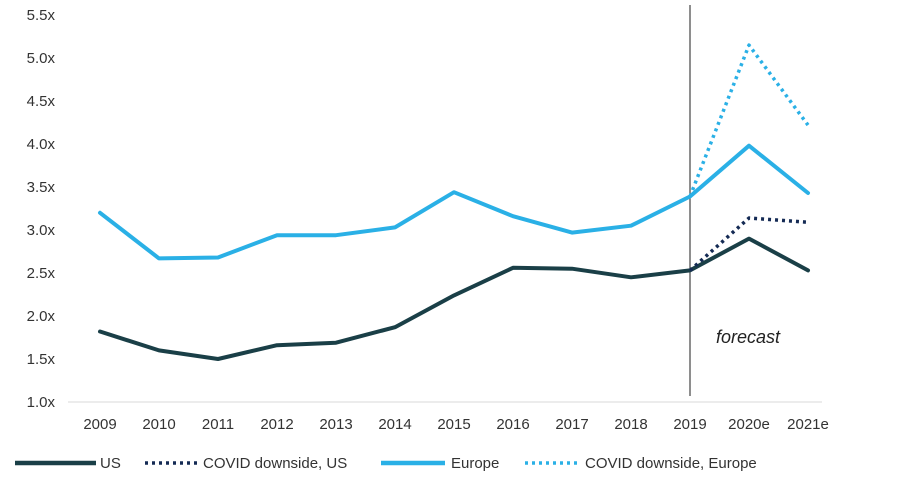 This screenshot has width=900, height=487. Describe the element at coordinates (749, 424) in the screenshot. I see `x-tick-label: 2020e` at that location.